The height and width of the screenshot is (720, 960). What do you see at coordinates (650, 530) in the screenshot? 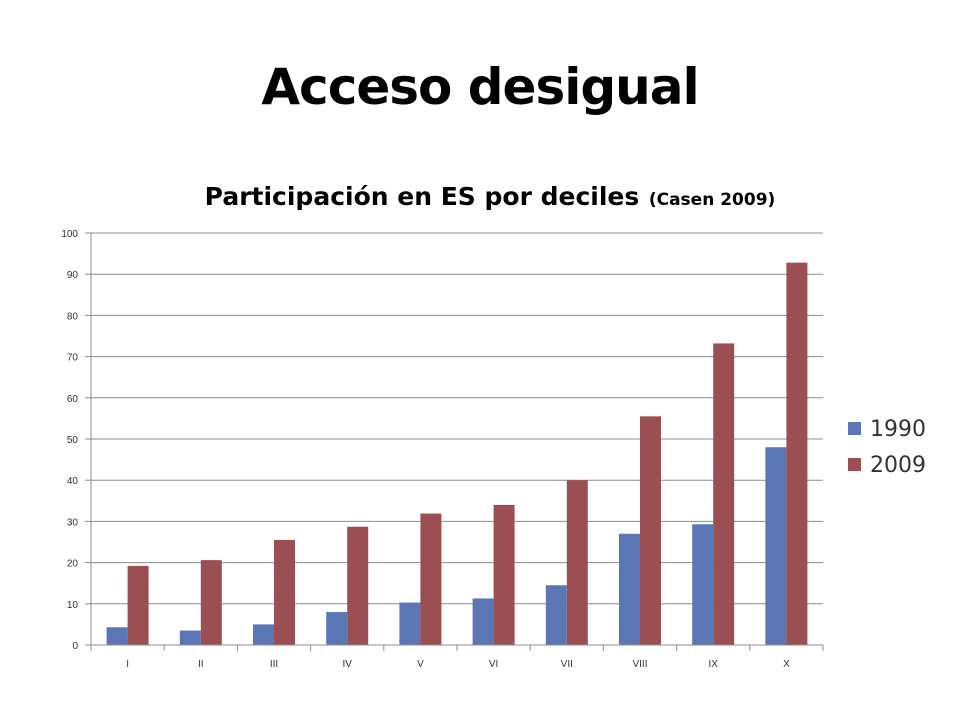
I see `bar-2009-VIII` at bounding box center [650, 530].